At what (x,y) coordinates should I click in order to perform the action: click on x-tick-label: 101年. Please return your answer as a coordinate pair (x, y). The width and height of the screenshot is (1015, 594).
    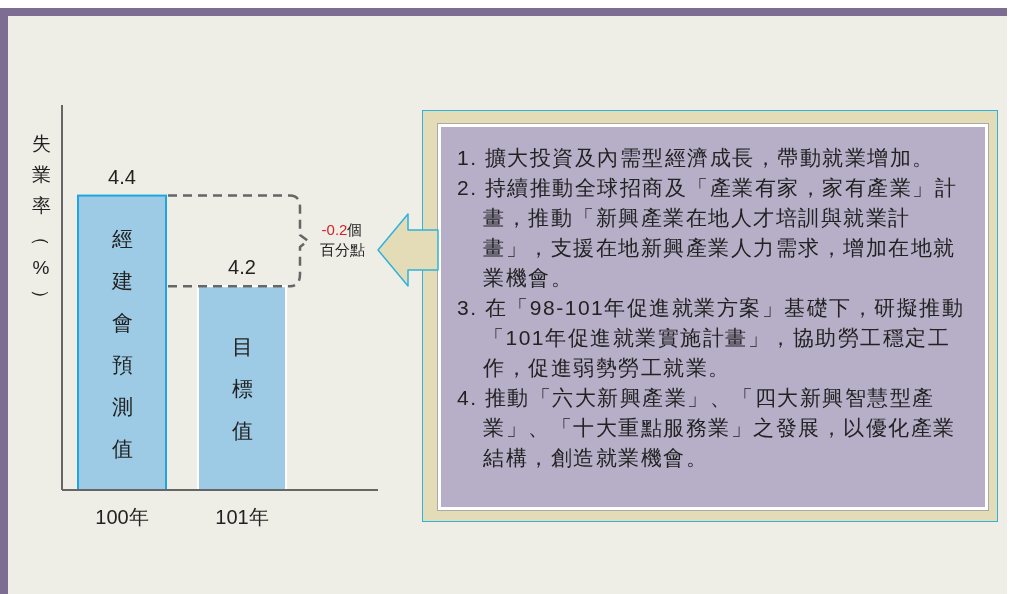
    Looking at the image, I should click on (242, 517).